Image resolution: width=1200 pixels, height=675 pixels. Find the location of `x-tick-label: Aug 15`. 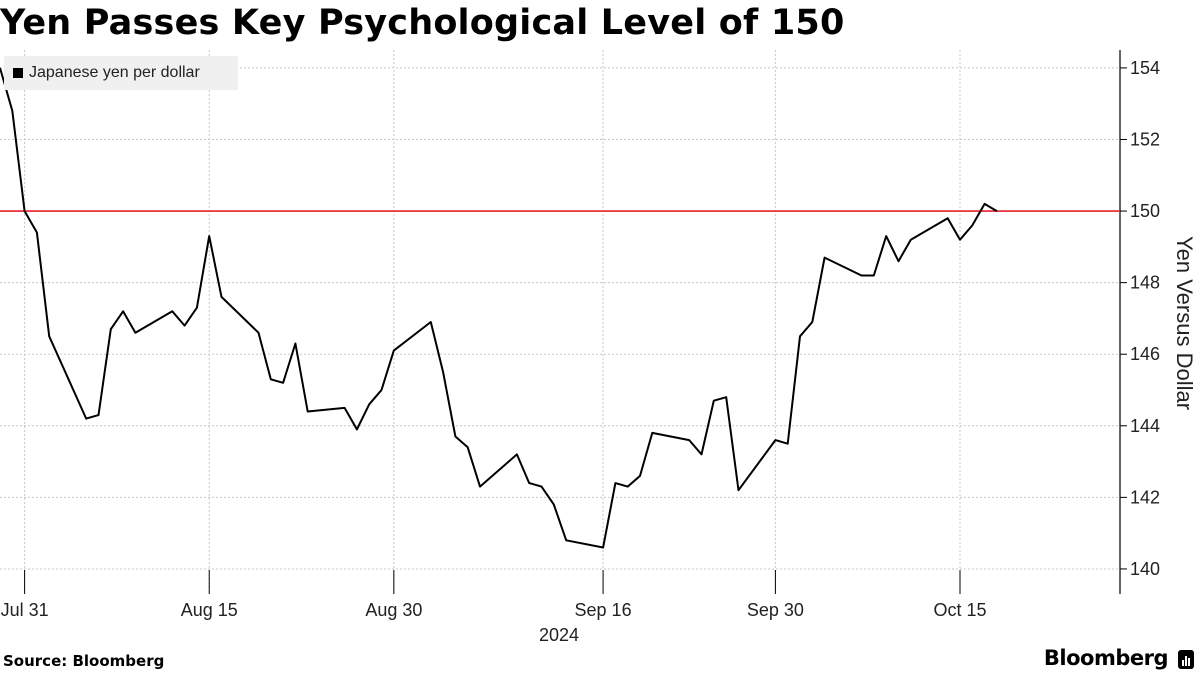

x-tick-label: Aug 15 is located at coordinates (209, 610).